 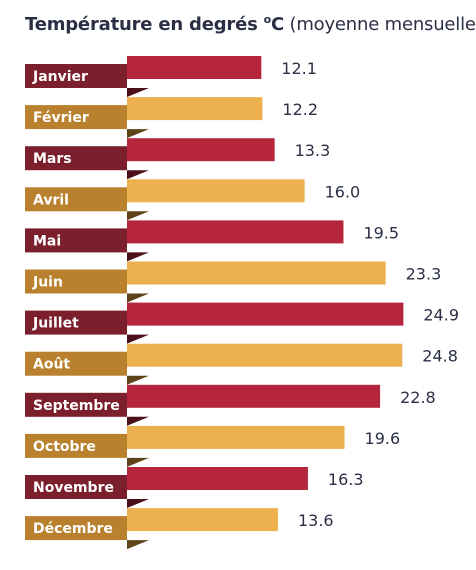 I want to click on bar-fold-avril, so click(x=138, y=216).